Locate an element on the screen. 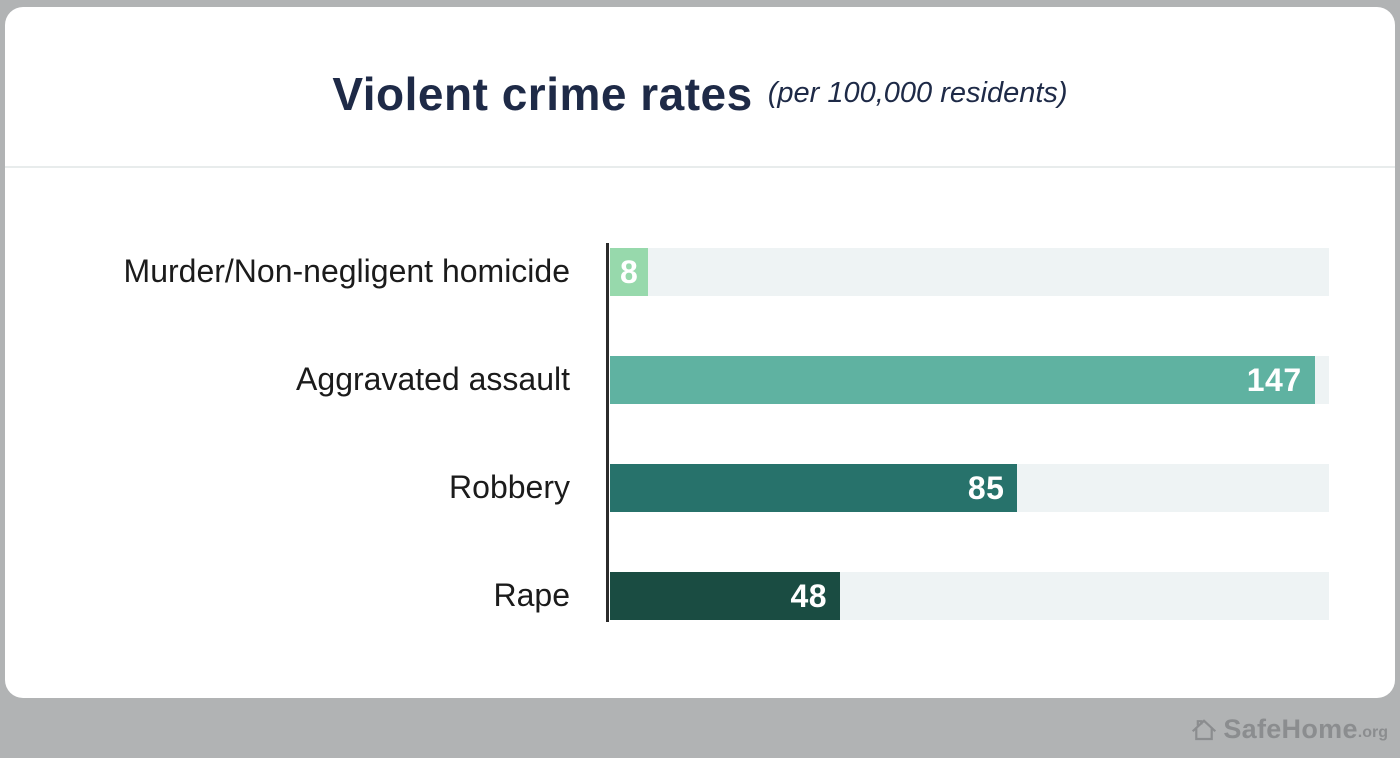 This screenshot has height=758, width=1400. bar: 147 is located at coordinates (962, 380).